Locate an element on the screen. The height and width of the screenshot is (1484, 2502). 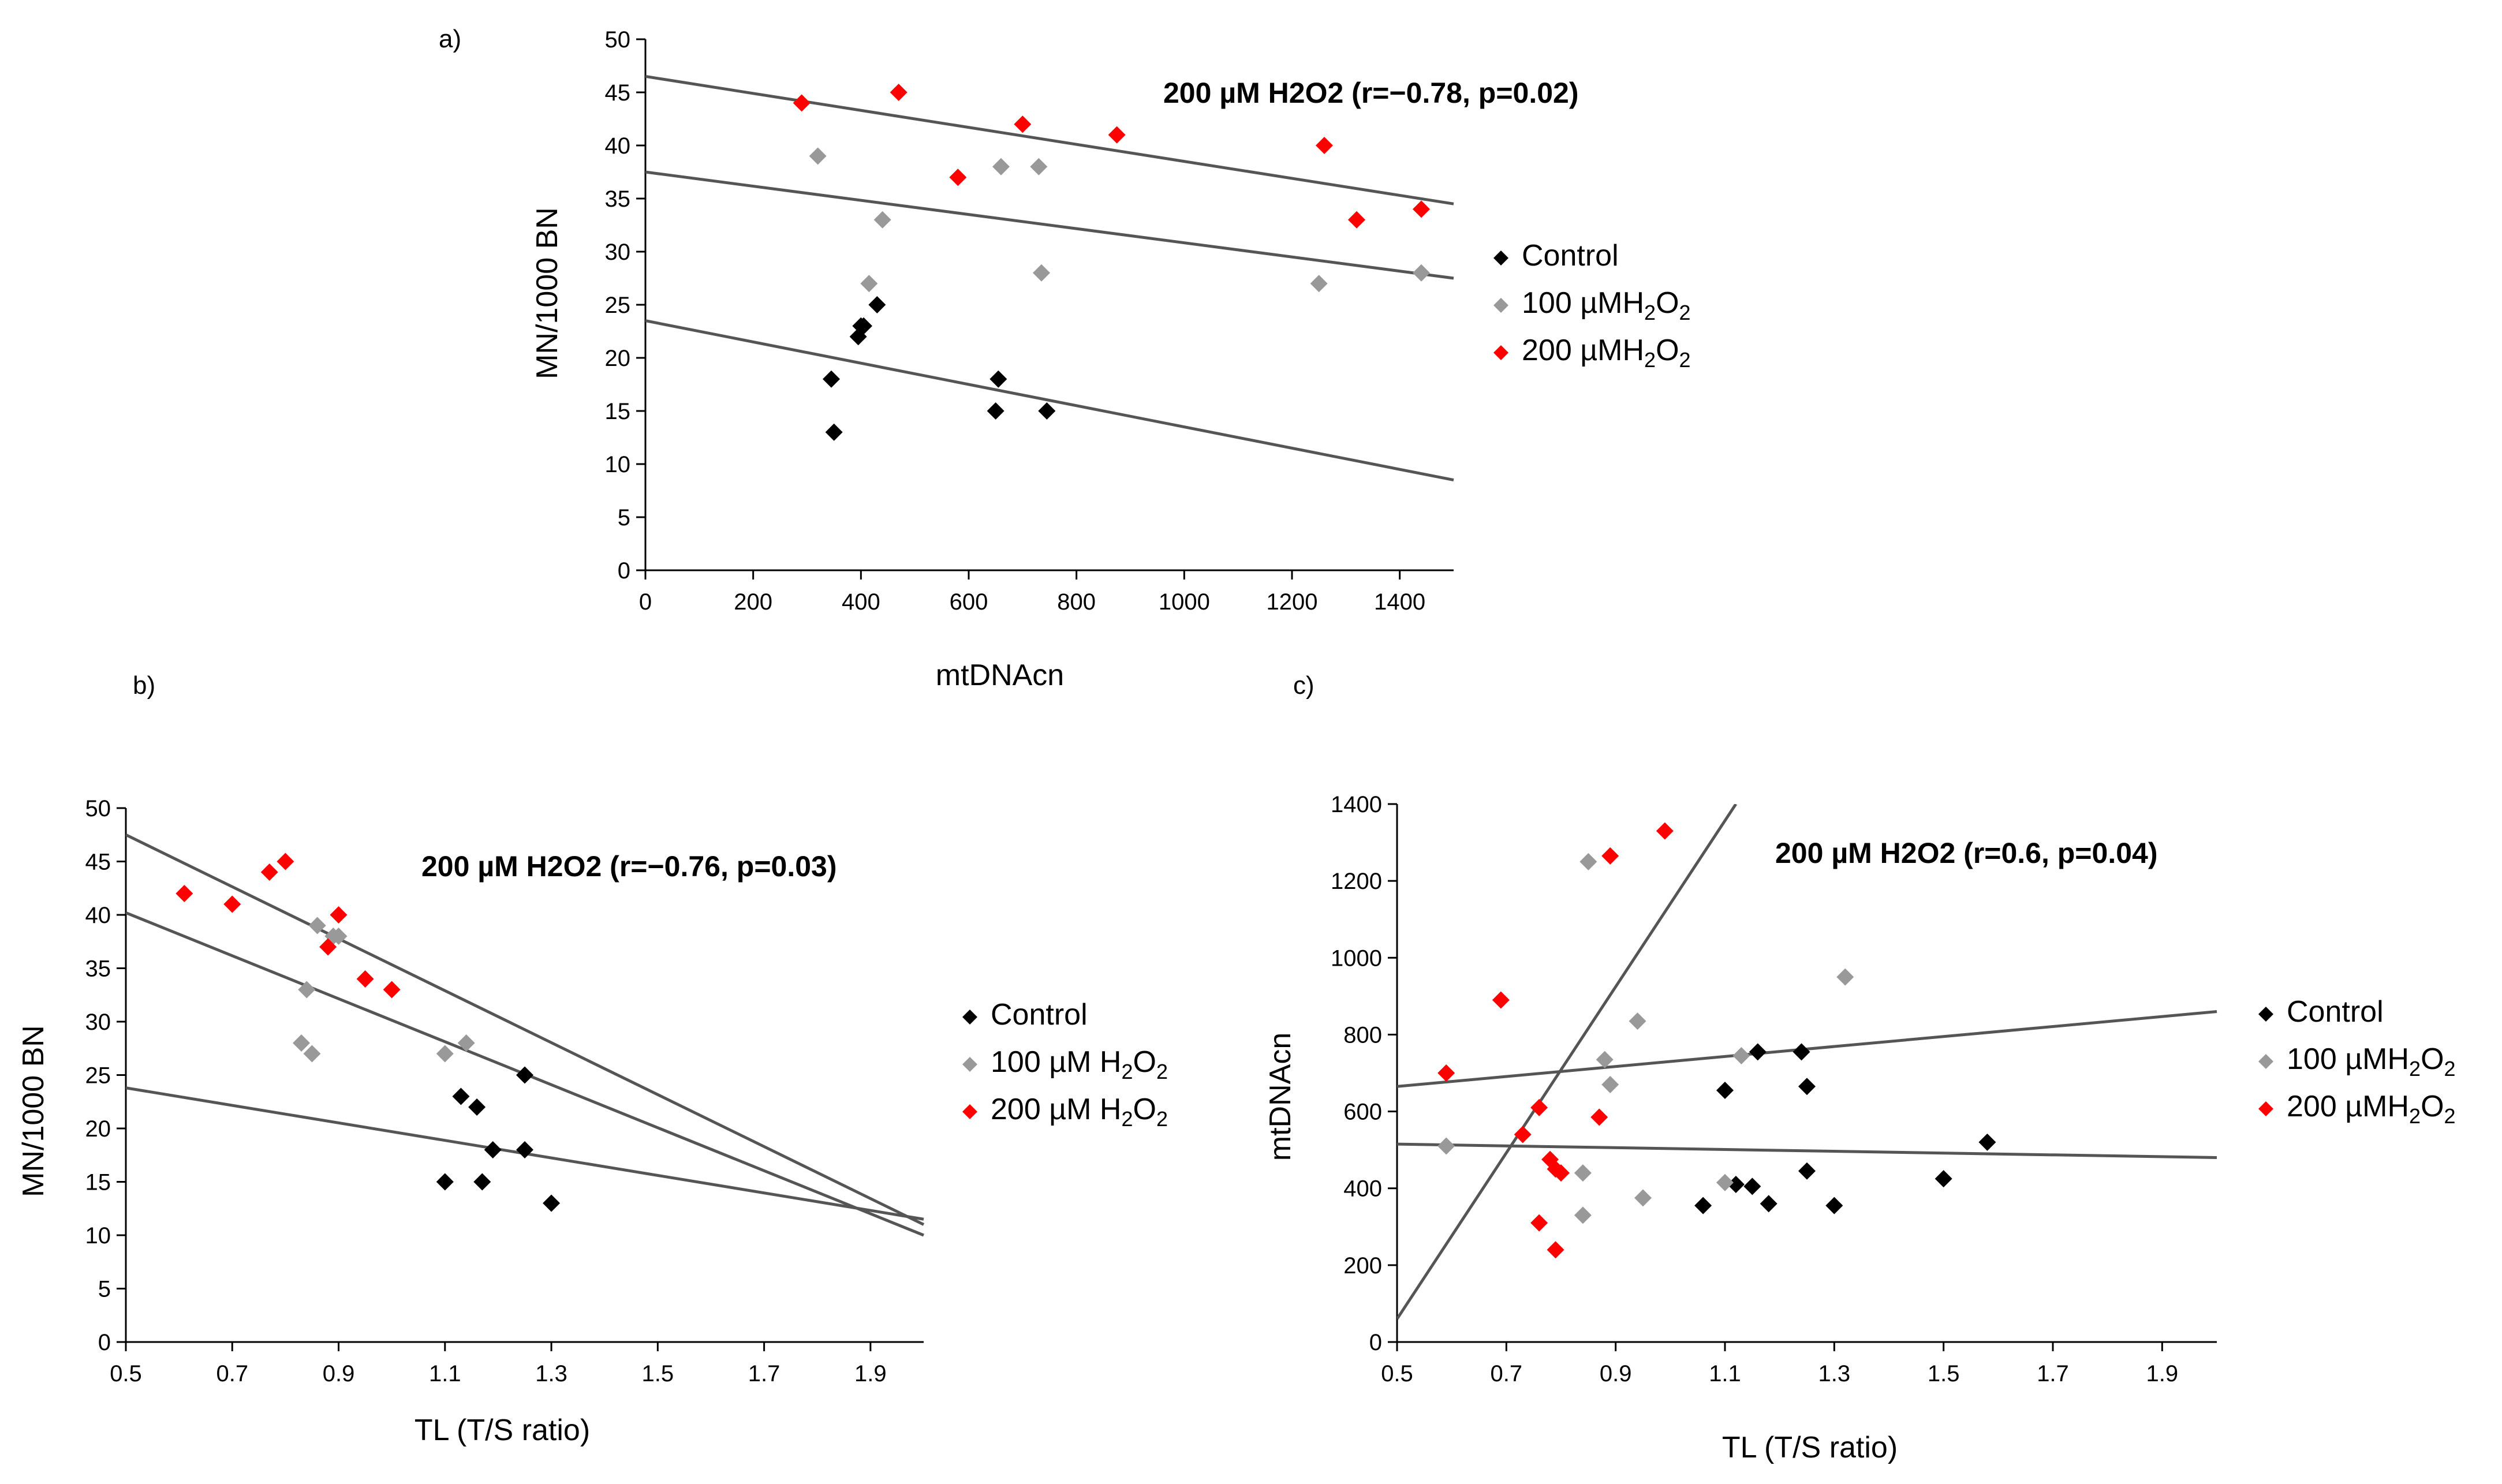
y-tick-label: 30 is located at coordinates (98, 1023).